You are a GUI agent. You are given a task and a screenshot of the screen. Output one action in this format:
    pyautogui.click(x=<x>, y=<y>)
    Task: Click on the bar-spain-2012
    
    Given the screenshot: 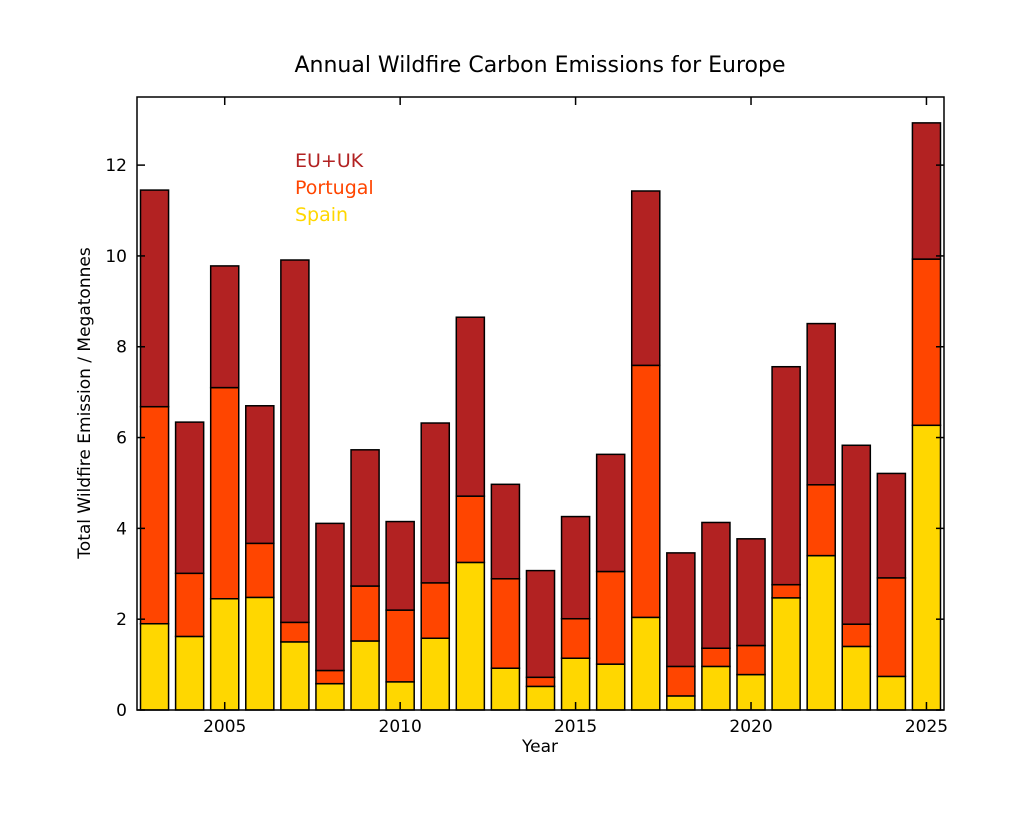 What is the action you would take?
    pyautogui.click(x=470, y=636)
    